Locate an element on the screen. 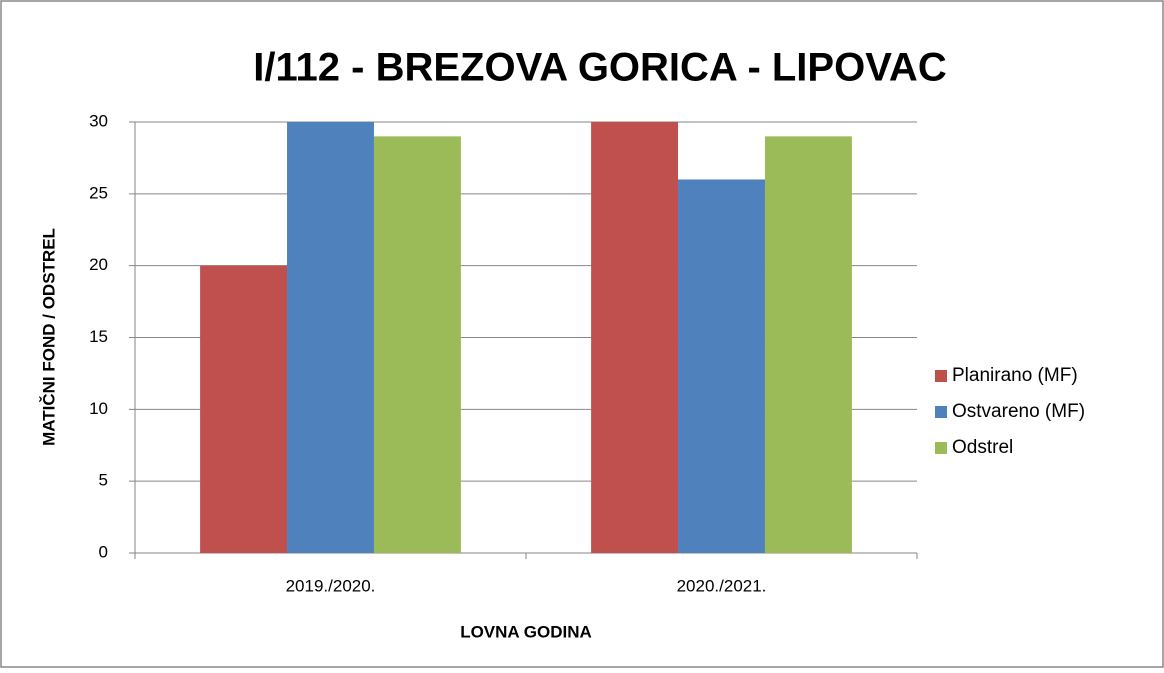  y-tick-label: 0 is located at coordinates (103, 551).